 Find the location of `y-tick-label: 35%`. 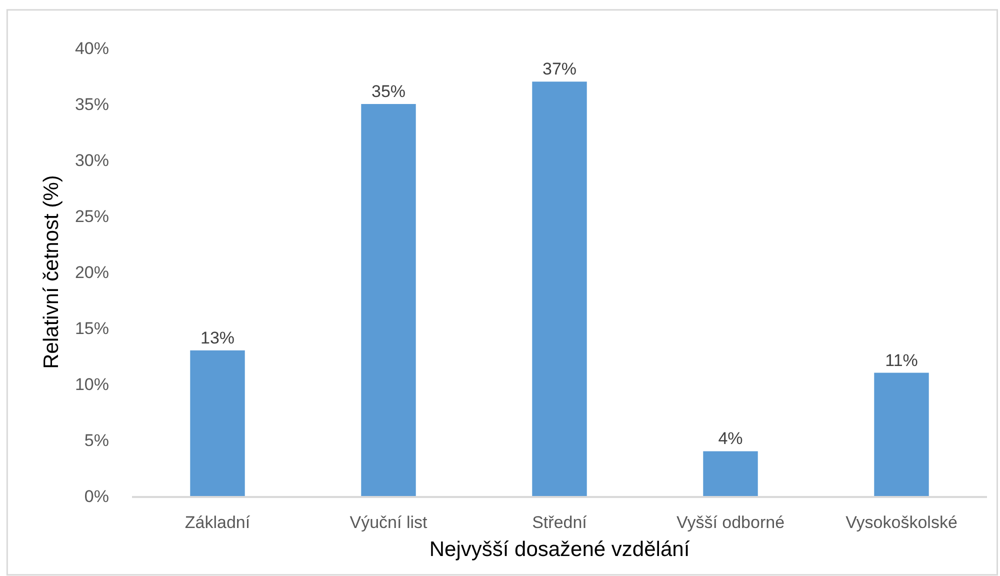

y-tick-label: 35% is located at coordinates (91, 104).